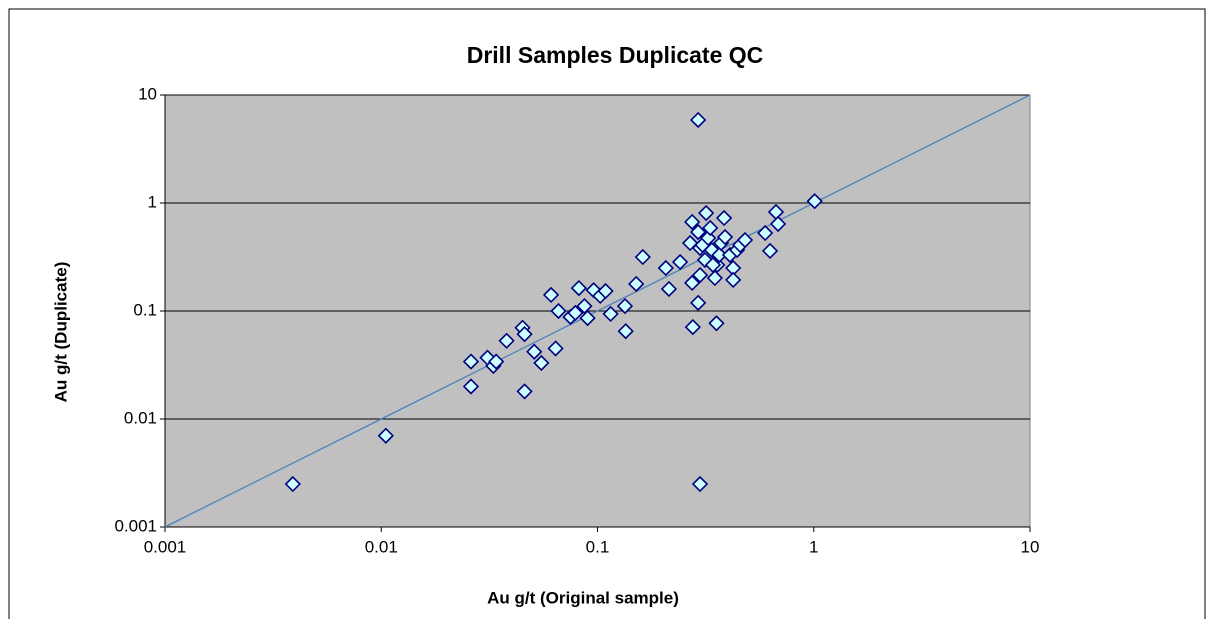  What do you see at coordinates (583, 597) in the screenshot?
I see `x-axis-label: Au g/t (Original sample)` at bounding box center [583, 597].